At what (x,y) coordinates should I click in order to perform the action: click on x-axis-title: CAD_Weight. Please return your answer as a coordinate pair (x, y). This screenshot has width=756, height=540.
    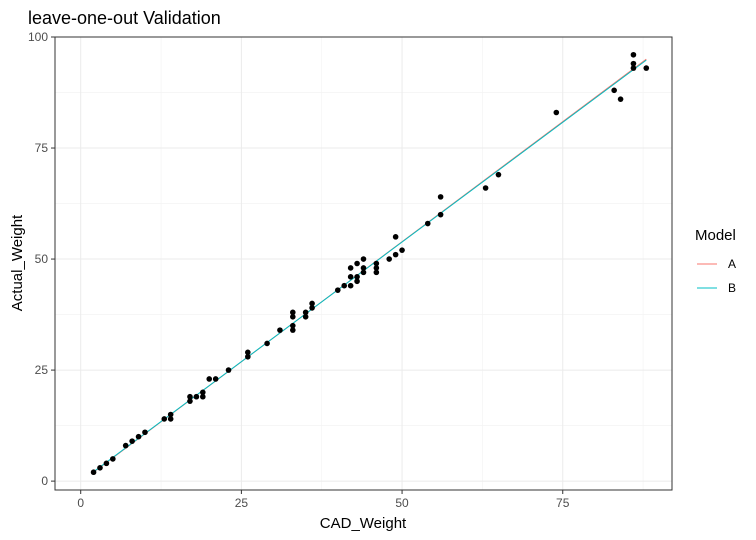
    Looking at the image, I should click on (363, 523).